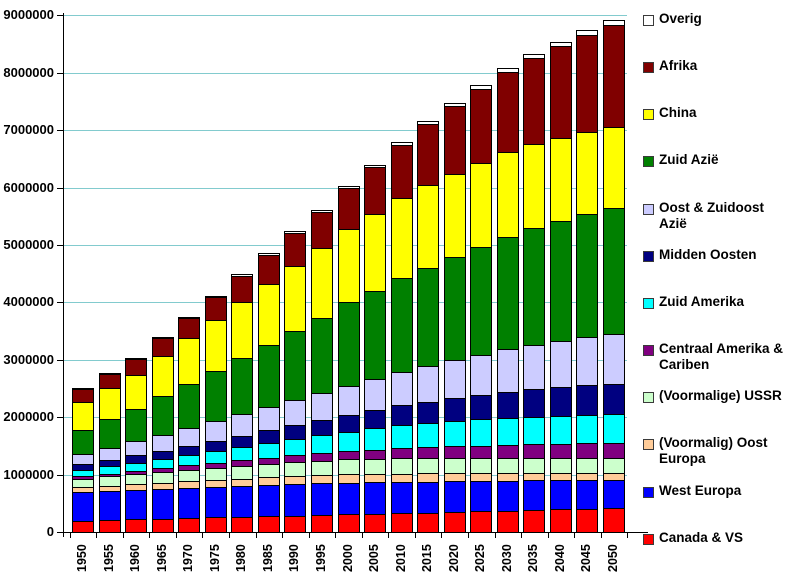 Image resolution: width=799 pixels, height=576 pixels. I want to click on legend-item-voormalige-ussr: (Voormalige) USSR, so click(721, 409).